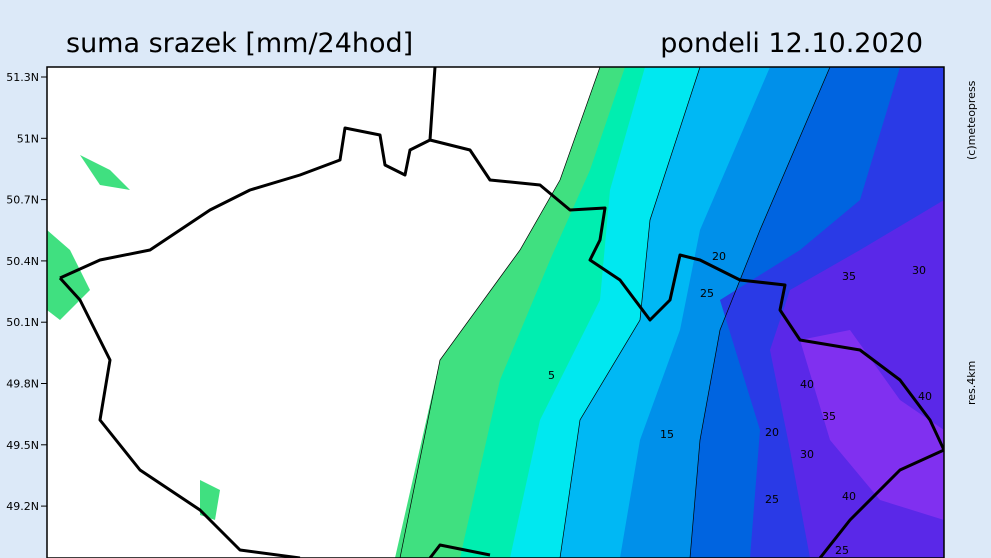 The height and width of the screenshot is (558, 991). I want to click on lat-label: 49.5N, so click(22, 445).